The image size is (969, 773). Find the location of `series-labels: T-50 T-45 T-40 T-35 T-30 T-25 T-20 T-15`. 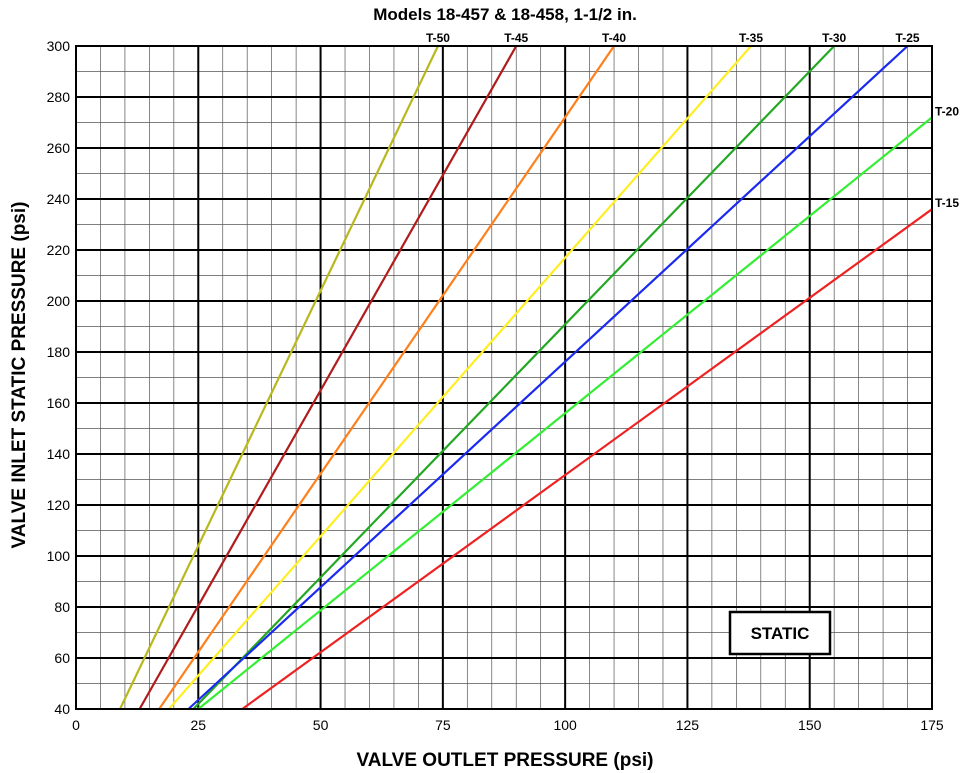

series-labels: T-50 T-45 T-40 T-35 T-30 T-25 T-20 T-15 is located at coordinates (692, 120).